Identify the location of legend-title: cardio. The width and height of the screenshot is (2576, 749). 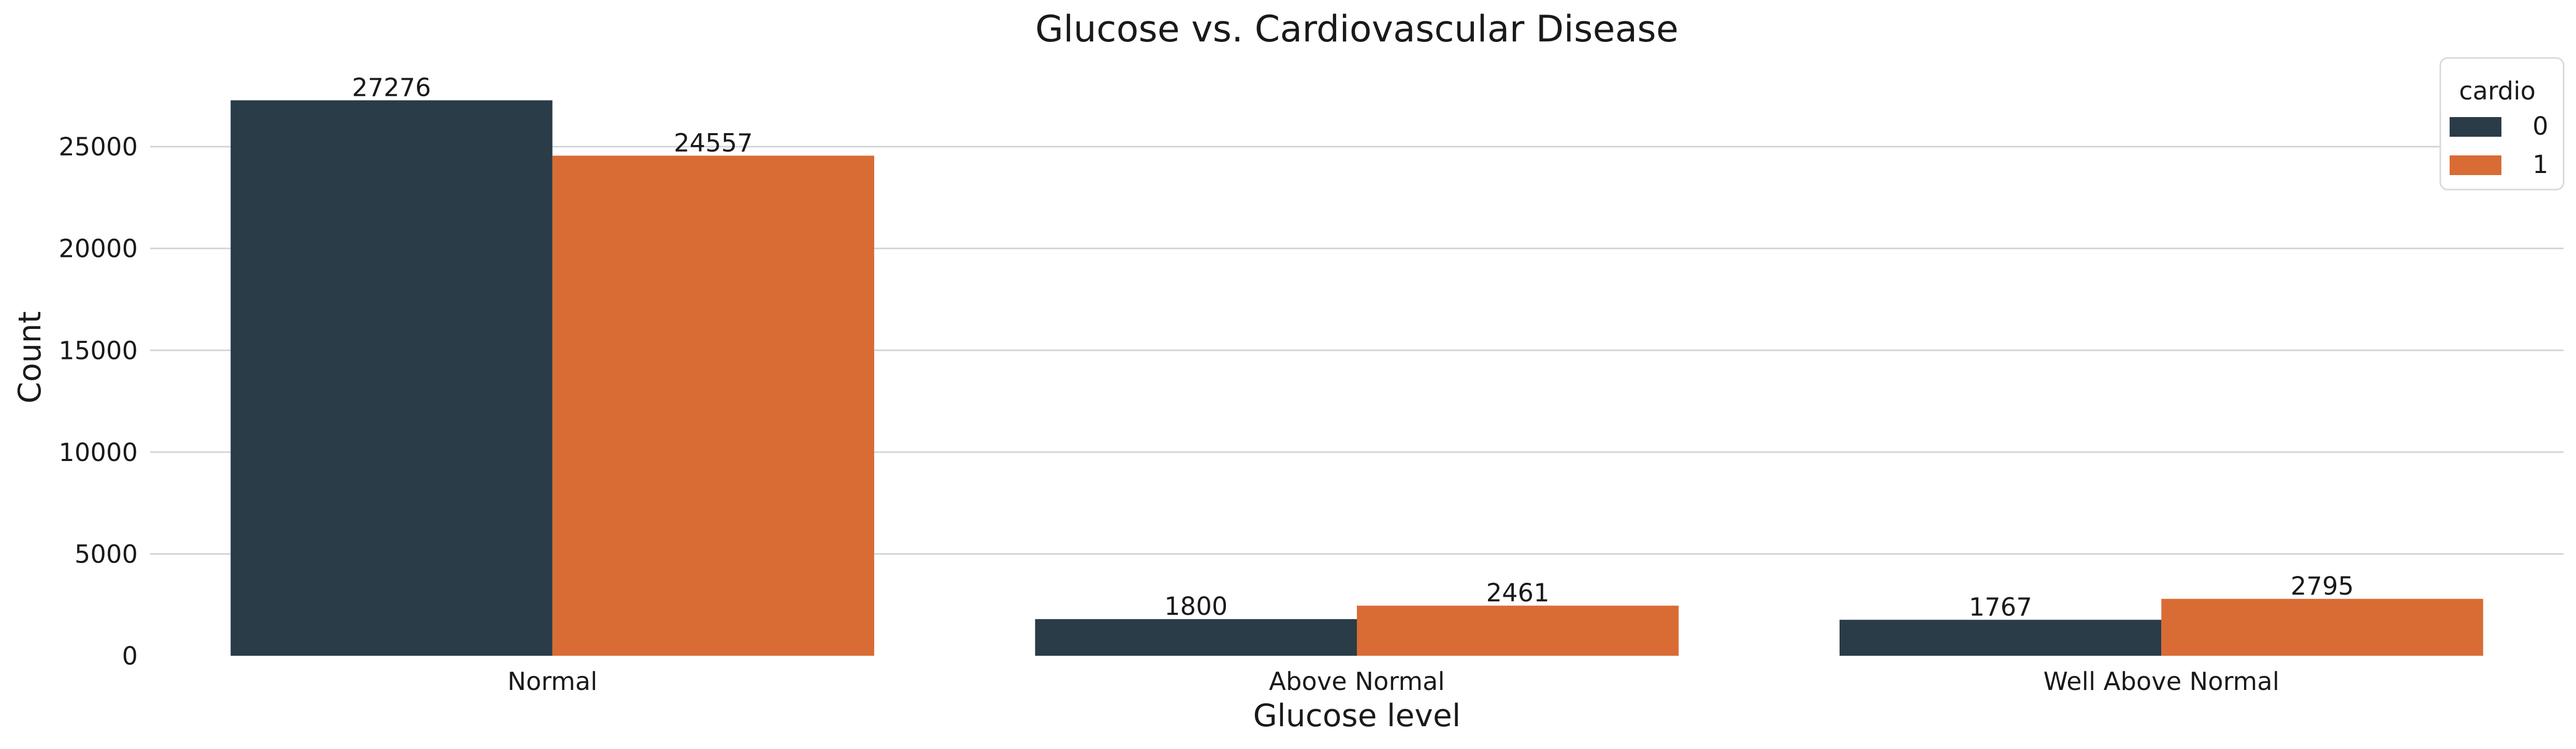
(2497, 91).